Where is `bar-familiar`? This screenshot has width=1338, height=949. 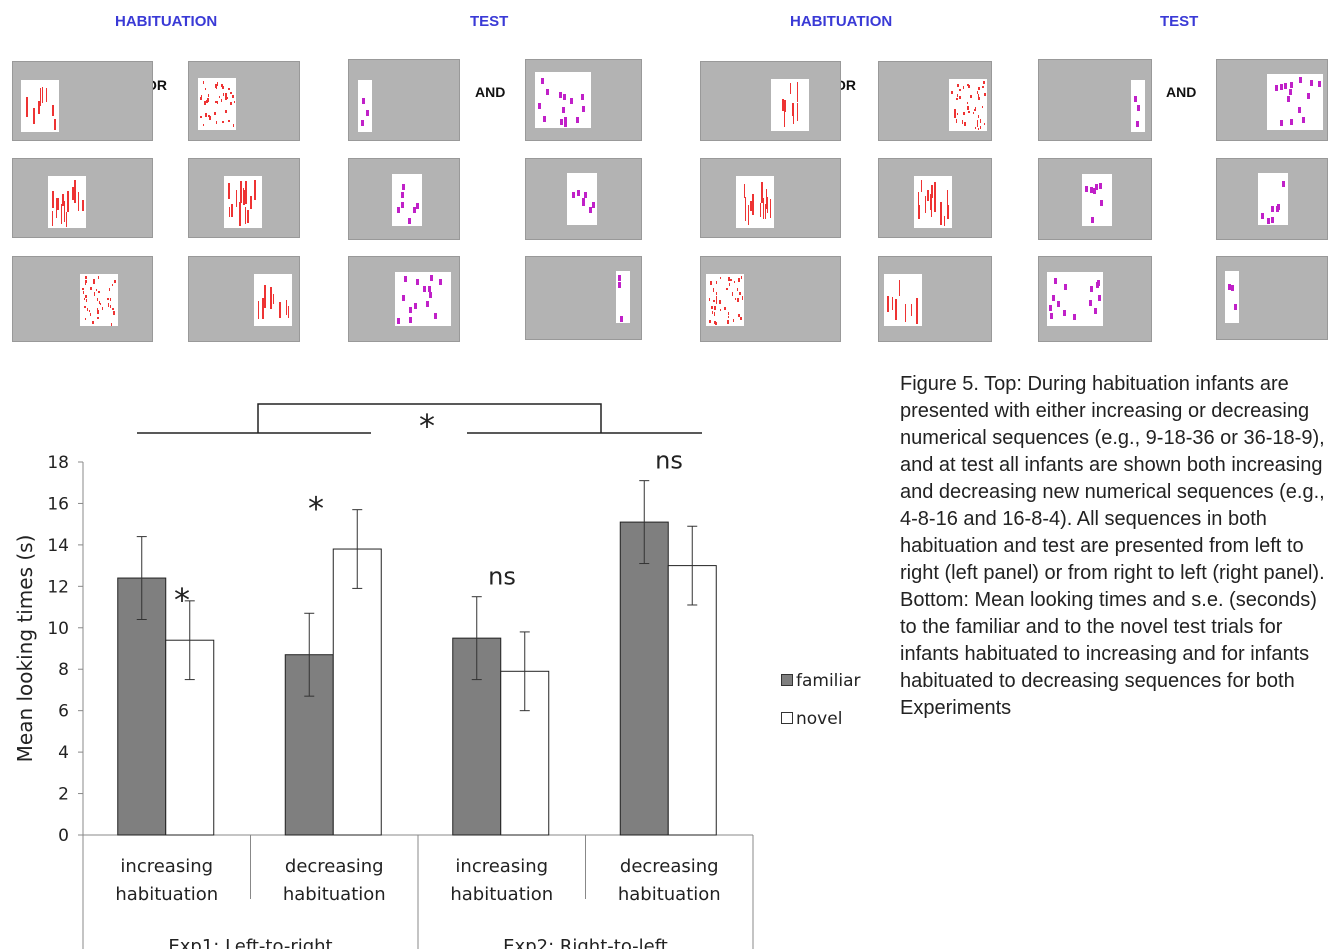
bar-familiar is located at coordinates (644, 678).